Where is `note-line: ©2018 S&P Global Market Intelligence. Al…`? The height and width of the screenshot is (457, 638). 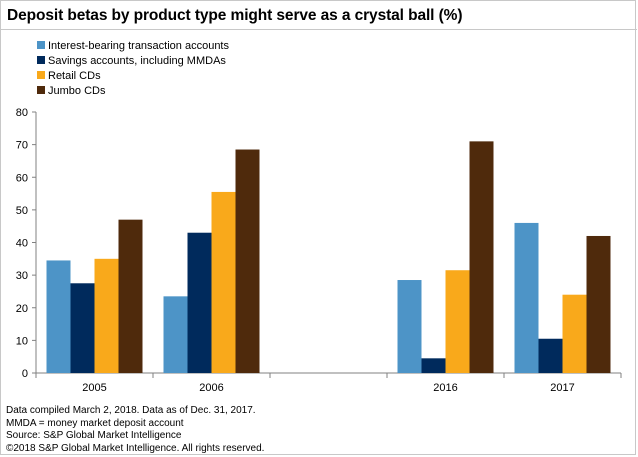 note-line: ©2018 S&P Global Market Intelligence. Al… is located at coordinates (135, 448).